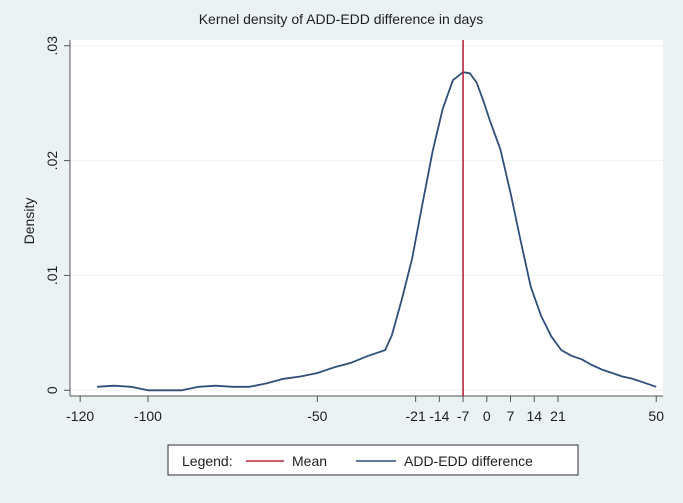 The image size is (683, 503). I want to click on x-tick-label: -7, so click(463, 416).